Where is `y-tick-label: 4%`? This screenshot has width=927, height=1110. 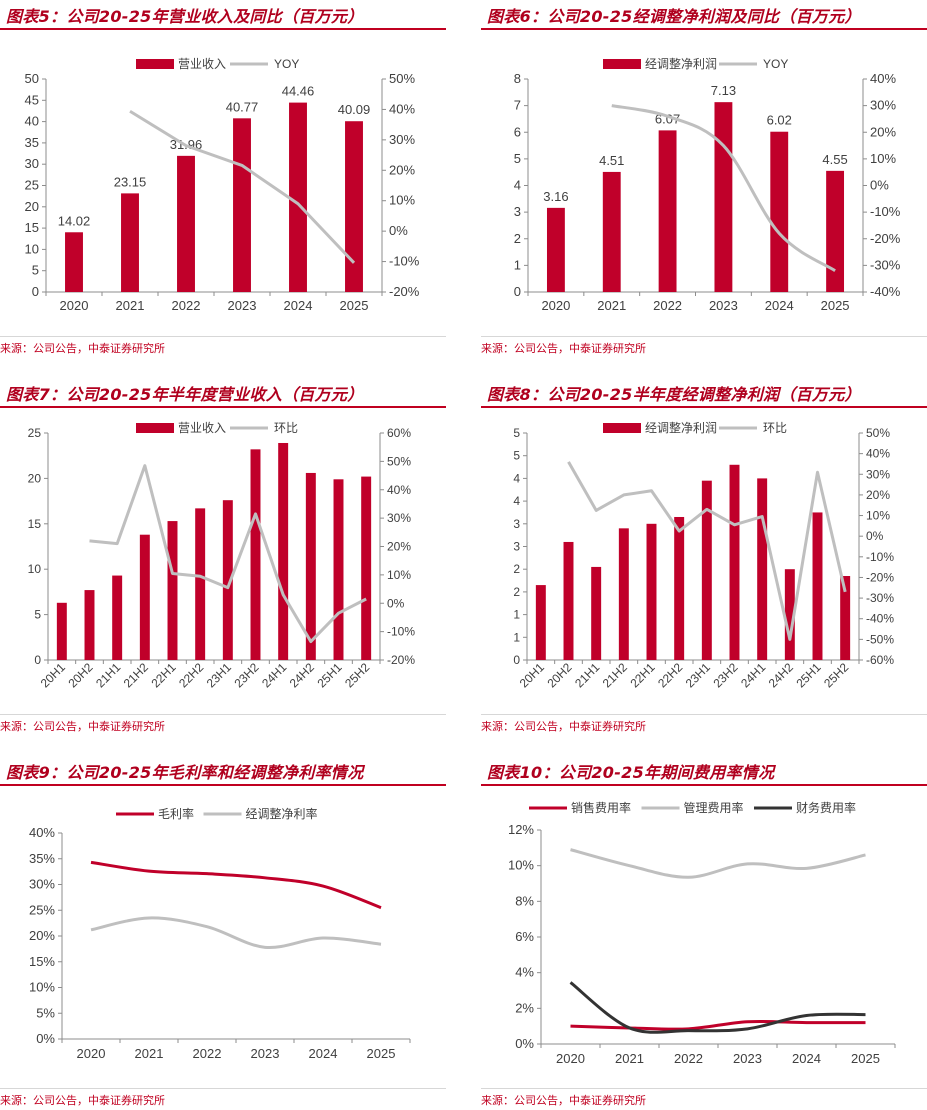
y-tick-label: 4% is located at coordinates (524, 972).